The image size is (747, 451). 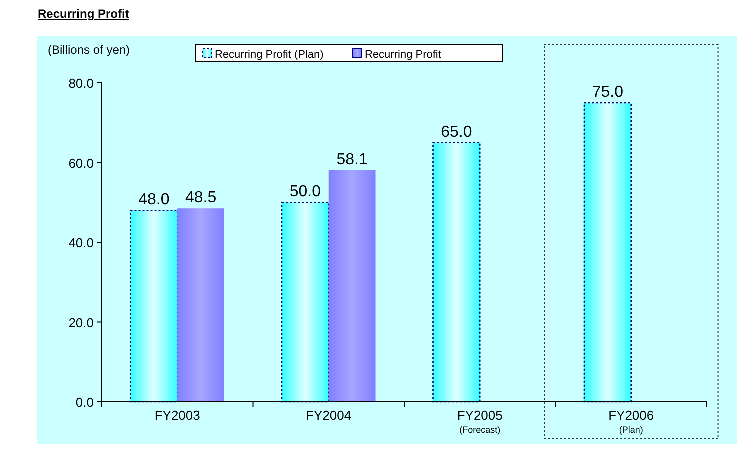 What do you see at coordinates (154, 200) in the screenshot?
I see `data-label: 48.0` at bounding box center [154, 200].